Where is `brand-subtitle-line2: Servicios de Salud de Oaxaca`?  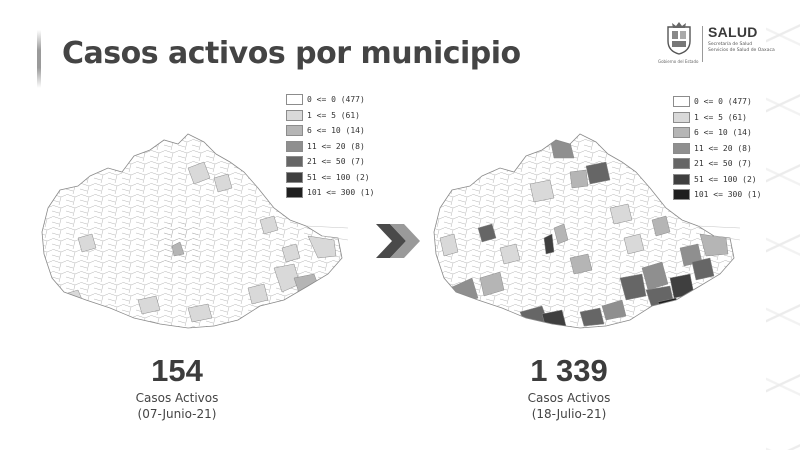
brand-subtitle-line2: Servicios de Salud de Oaxaca is located at coordinates (741, 50).